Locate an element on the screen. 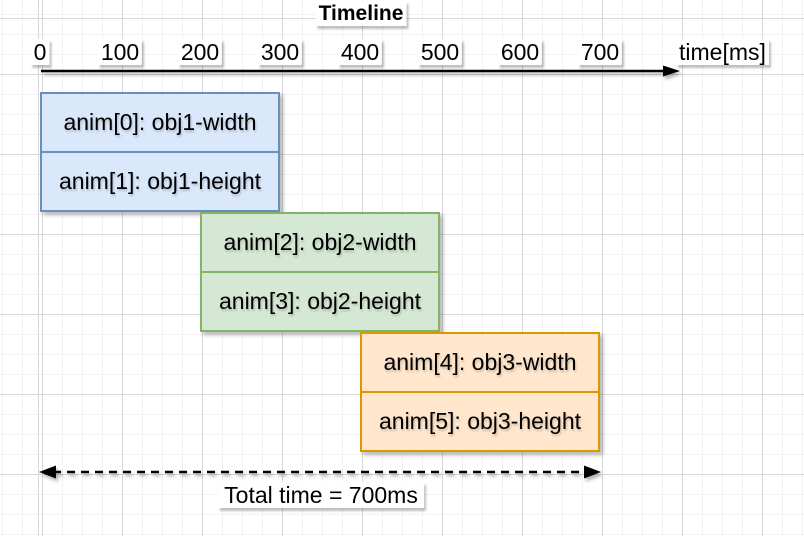 The width and height of the screenshot is (804, 536). total-time-label: Total time = 700ms is located at coordinates (321, 495).